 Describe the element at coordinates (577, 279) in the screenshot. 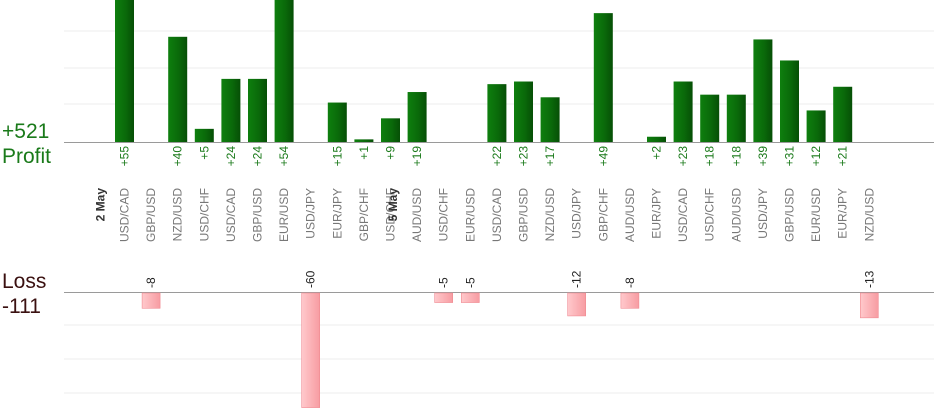

I see `loss-value-label: -12` at that location.